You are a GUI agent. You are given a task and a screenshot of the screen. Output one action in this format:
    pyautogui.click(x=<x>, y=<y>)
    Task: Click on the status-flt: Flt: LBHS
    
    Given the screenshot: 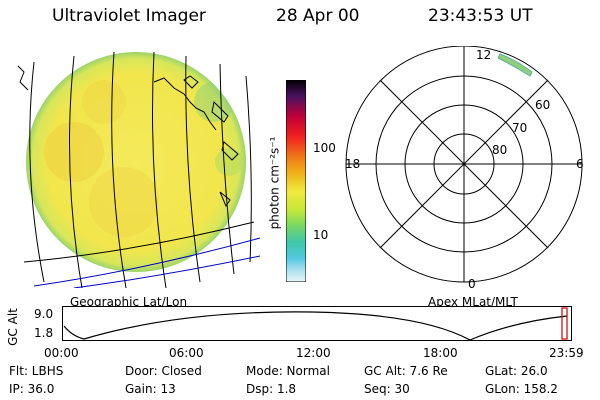 What is the action you would take?
    pyautogui.click(x=36, y=371)
    